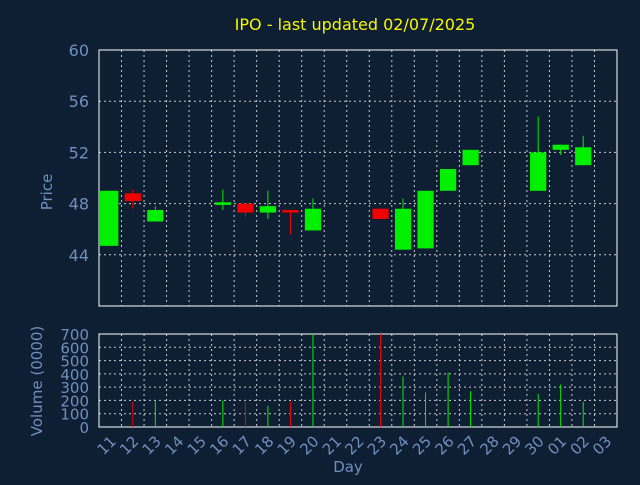 The width and height of the screenshot is (640, 485). I want to click on volume-tick-label: 300, so click(74, 388).